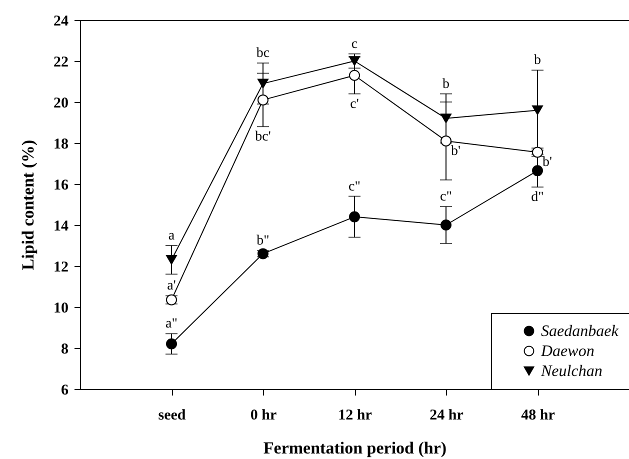 The image size is (629, 459). I want to click on legend-label: Saedanbaek, so click(580, 331).